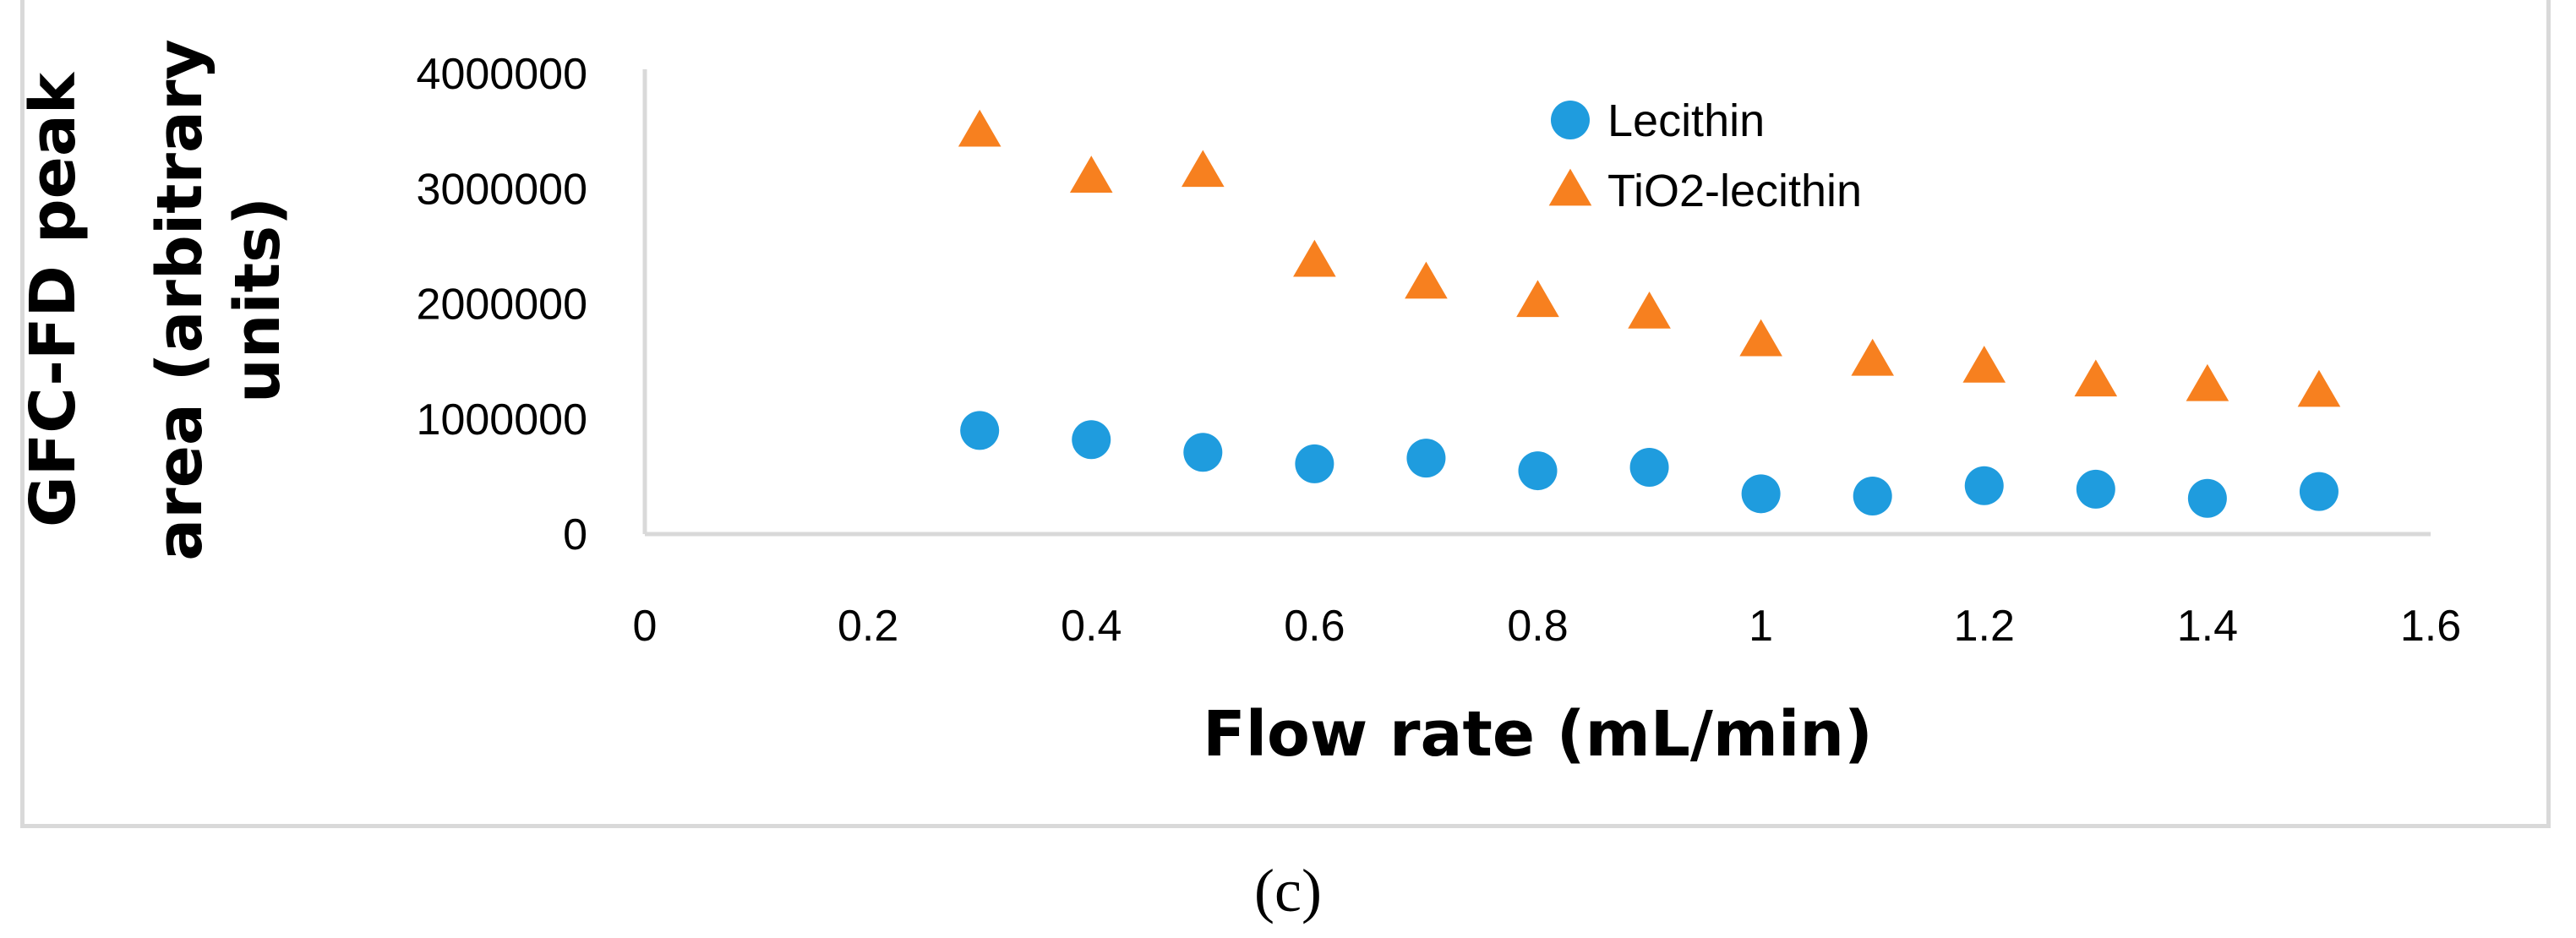  What do you see at coordinates (868, 626) in the screenshot?
I see `x-tick-label: 0.2` at bounding box center [868, 626].